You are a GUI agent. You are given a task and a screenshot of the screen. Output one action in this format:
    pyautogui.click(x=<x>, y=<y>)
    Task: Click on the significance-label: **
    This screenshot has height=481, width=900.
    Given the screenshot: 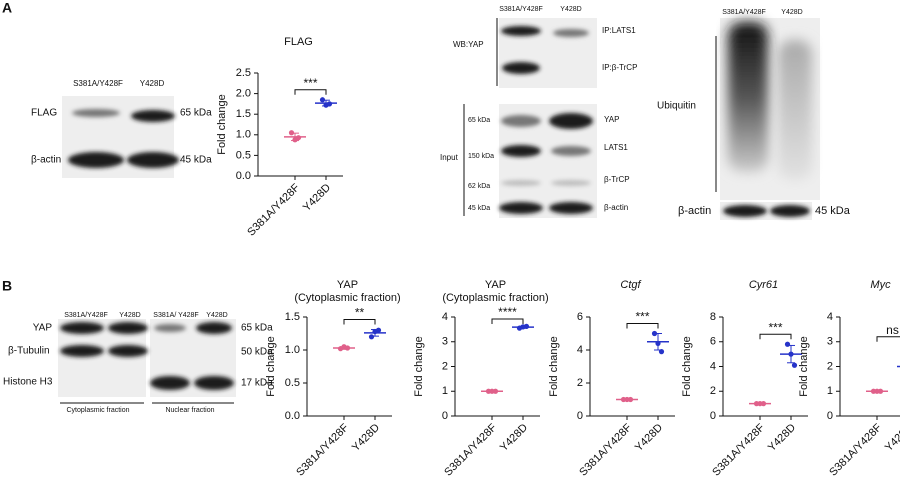 What is the action you would take?
    pyautogui.click(x=360, y=313)
    